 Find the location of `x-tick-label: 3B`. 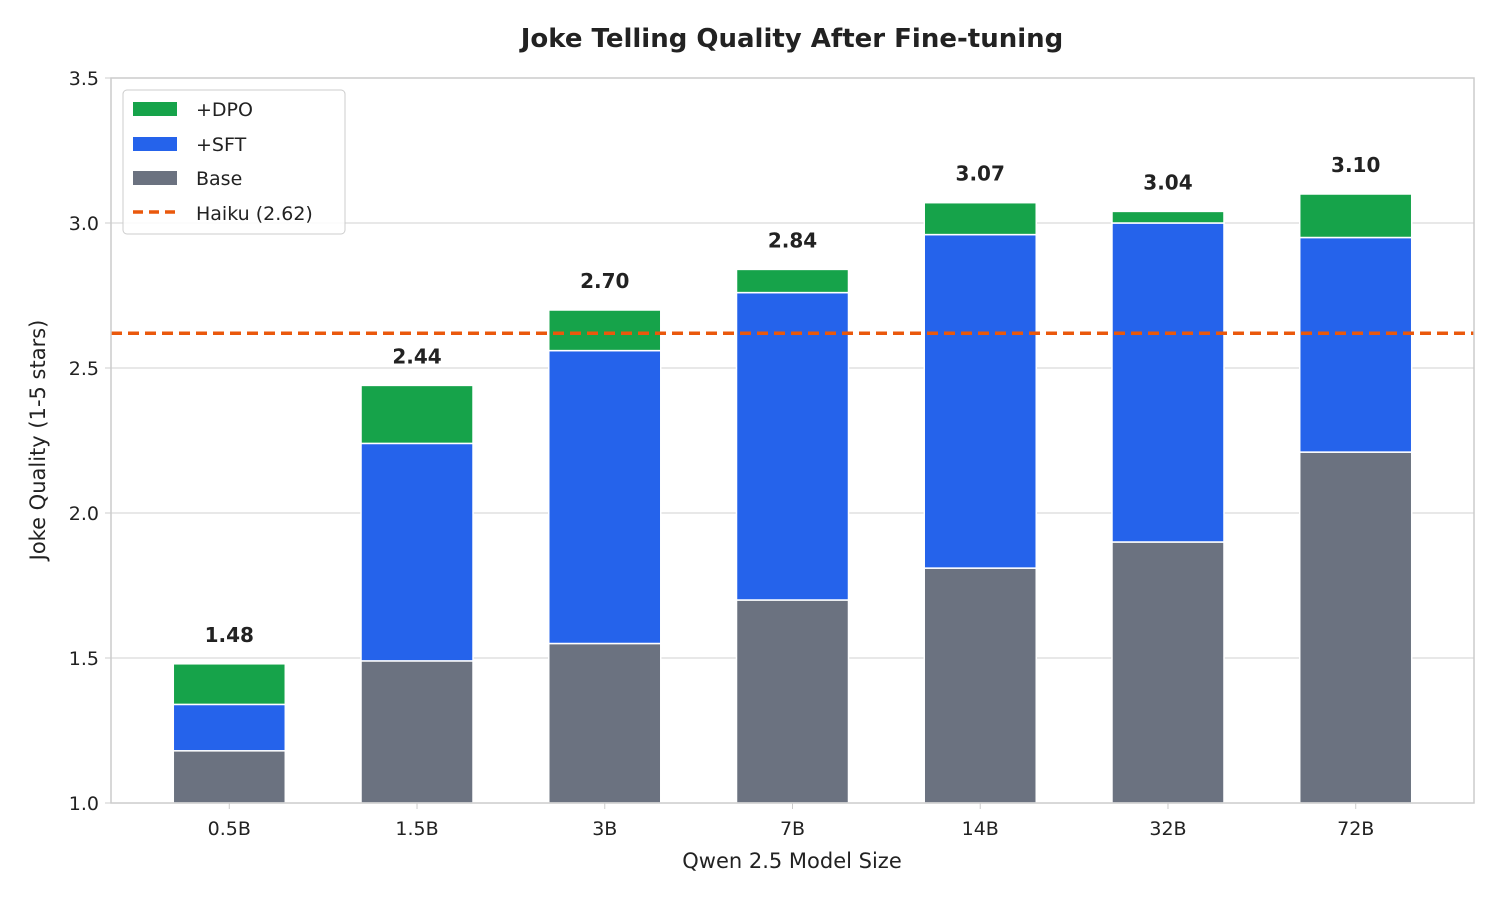

x-tick-label: 3B is located at coordinates (604, 829).